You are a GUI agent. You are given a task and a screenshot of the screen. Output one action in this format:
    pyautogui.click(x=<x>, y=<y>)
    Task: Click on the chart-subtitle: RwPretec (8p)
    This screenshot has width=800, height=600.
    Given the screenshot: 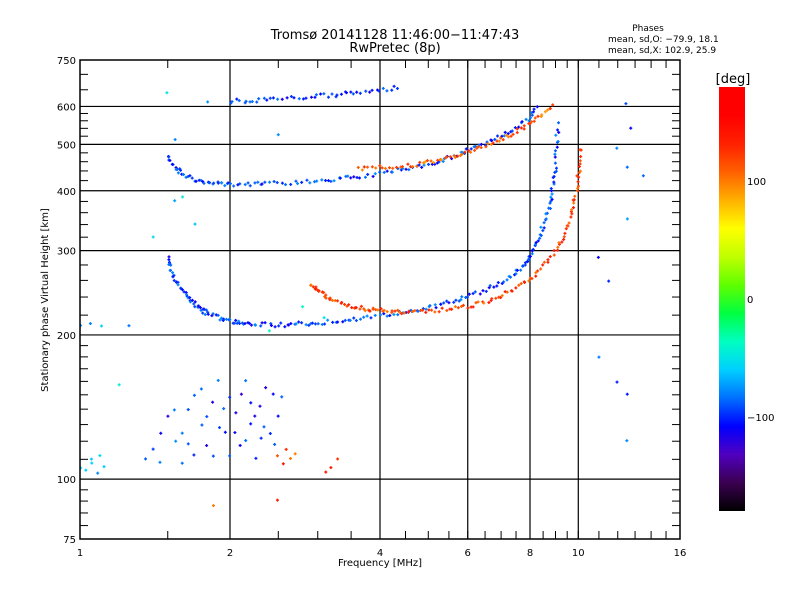 What is the action you would take?
    pyautogui.click(x=394, y=48)
    